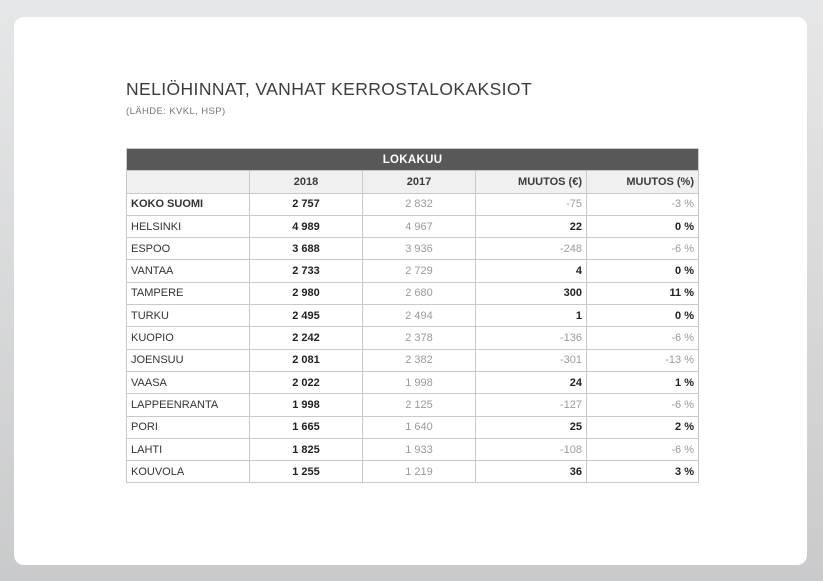 Image resolution: width=823 pixels, height=581 pixels. I want to click on city-cell: TAMPERE, so click(188, 293).